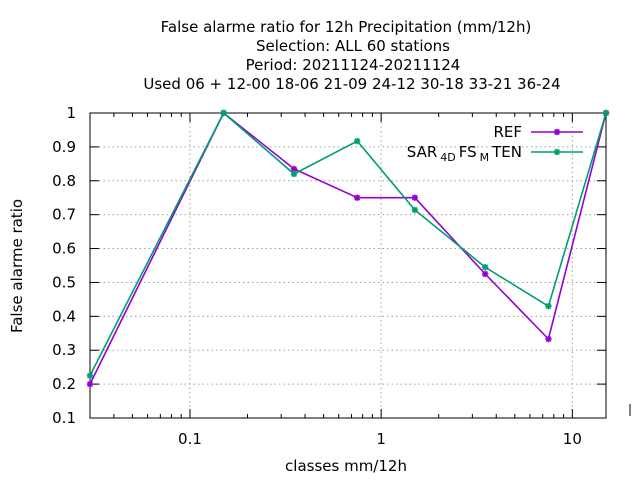 This screenshot has height=480, width=640. What do you see at coordinates (64, 316) in the screenshot?
I see `y-tick-label: 0.4` at bounding box center [64, 316].